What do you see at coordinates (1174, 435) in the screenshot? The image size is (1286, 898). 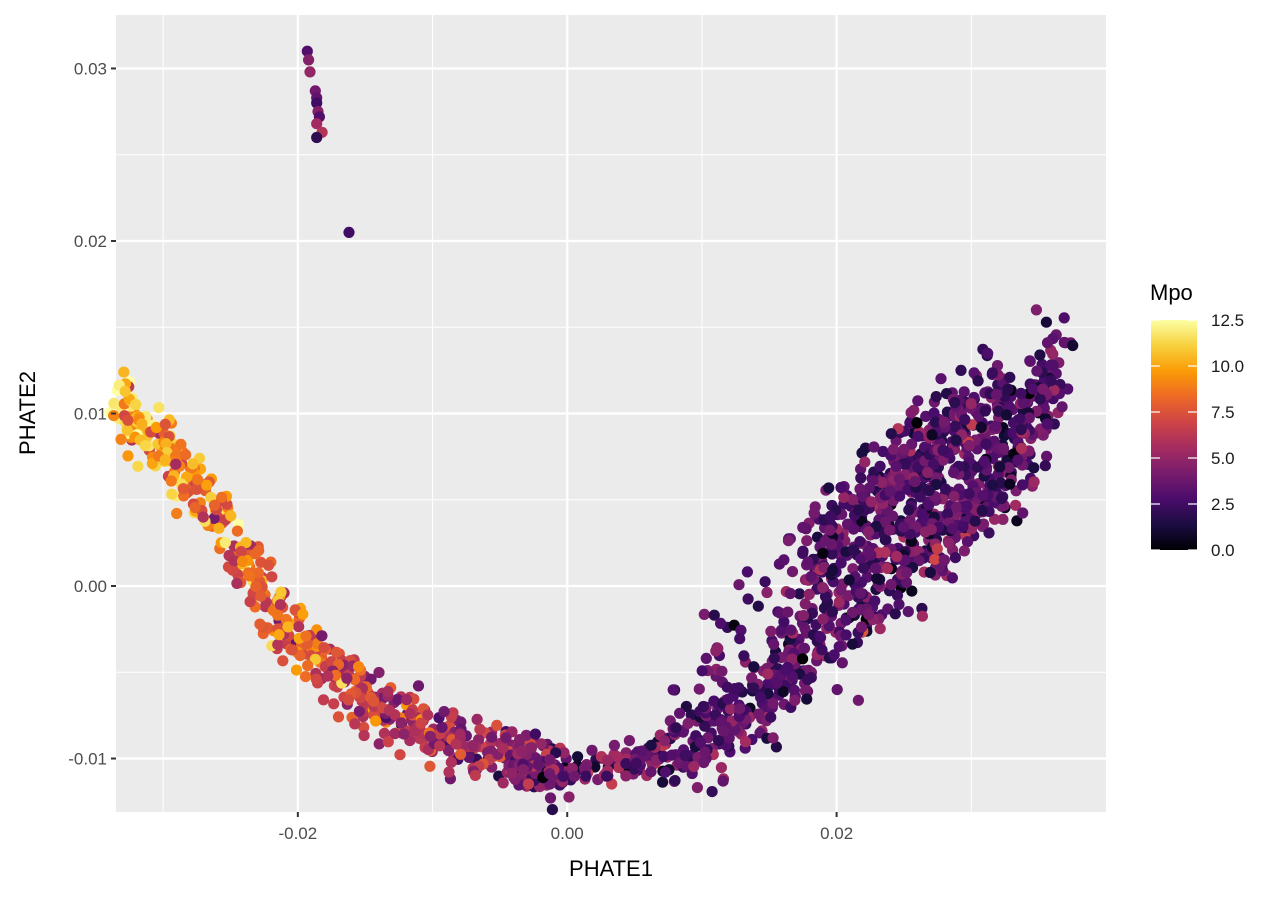 I see `colorbar` at bounding box center [1174, 435].